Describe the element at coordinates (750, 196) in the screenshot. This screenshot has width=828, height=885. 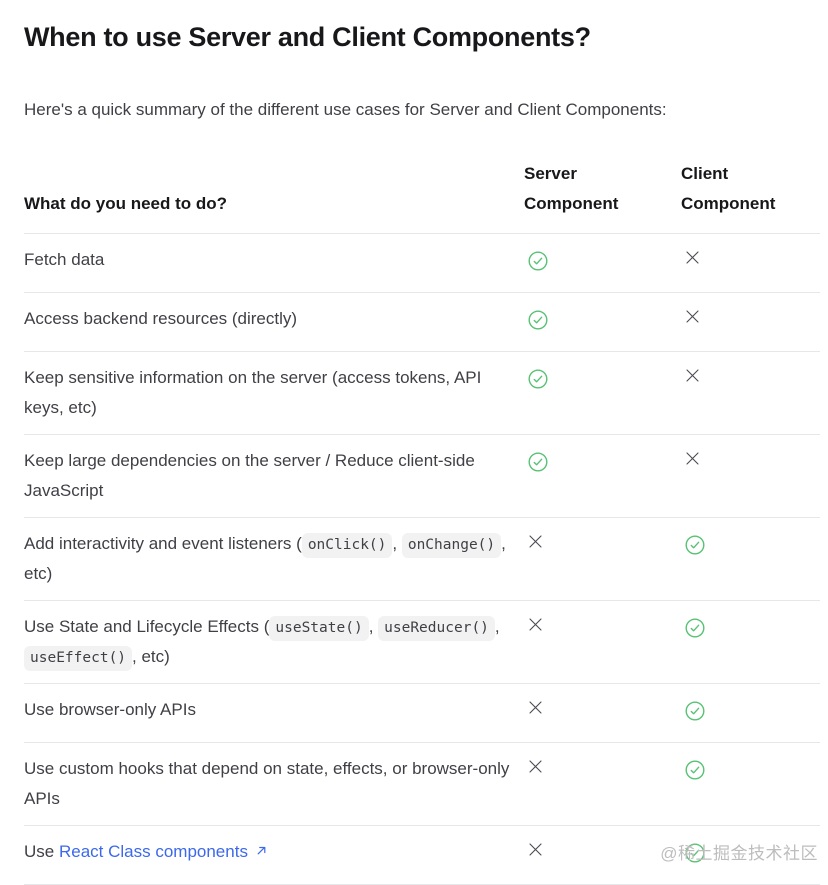
I see `col-header-client-component: Client Component` at that location.